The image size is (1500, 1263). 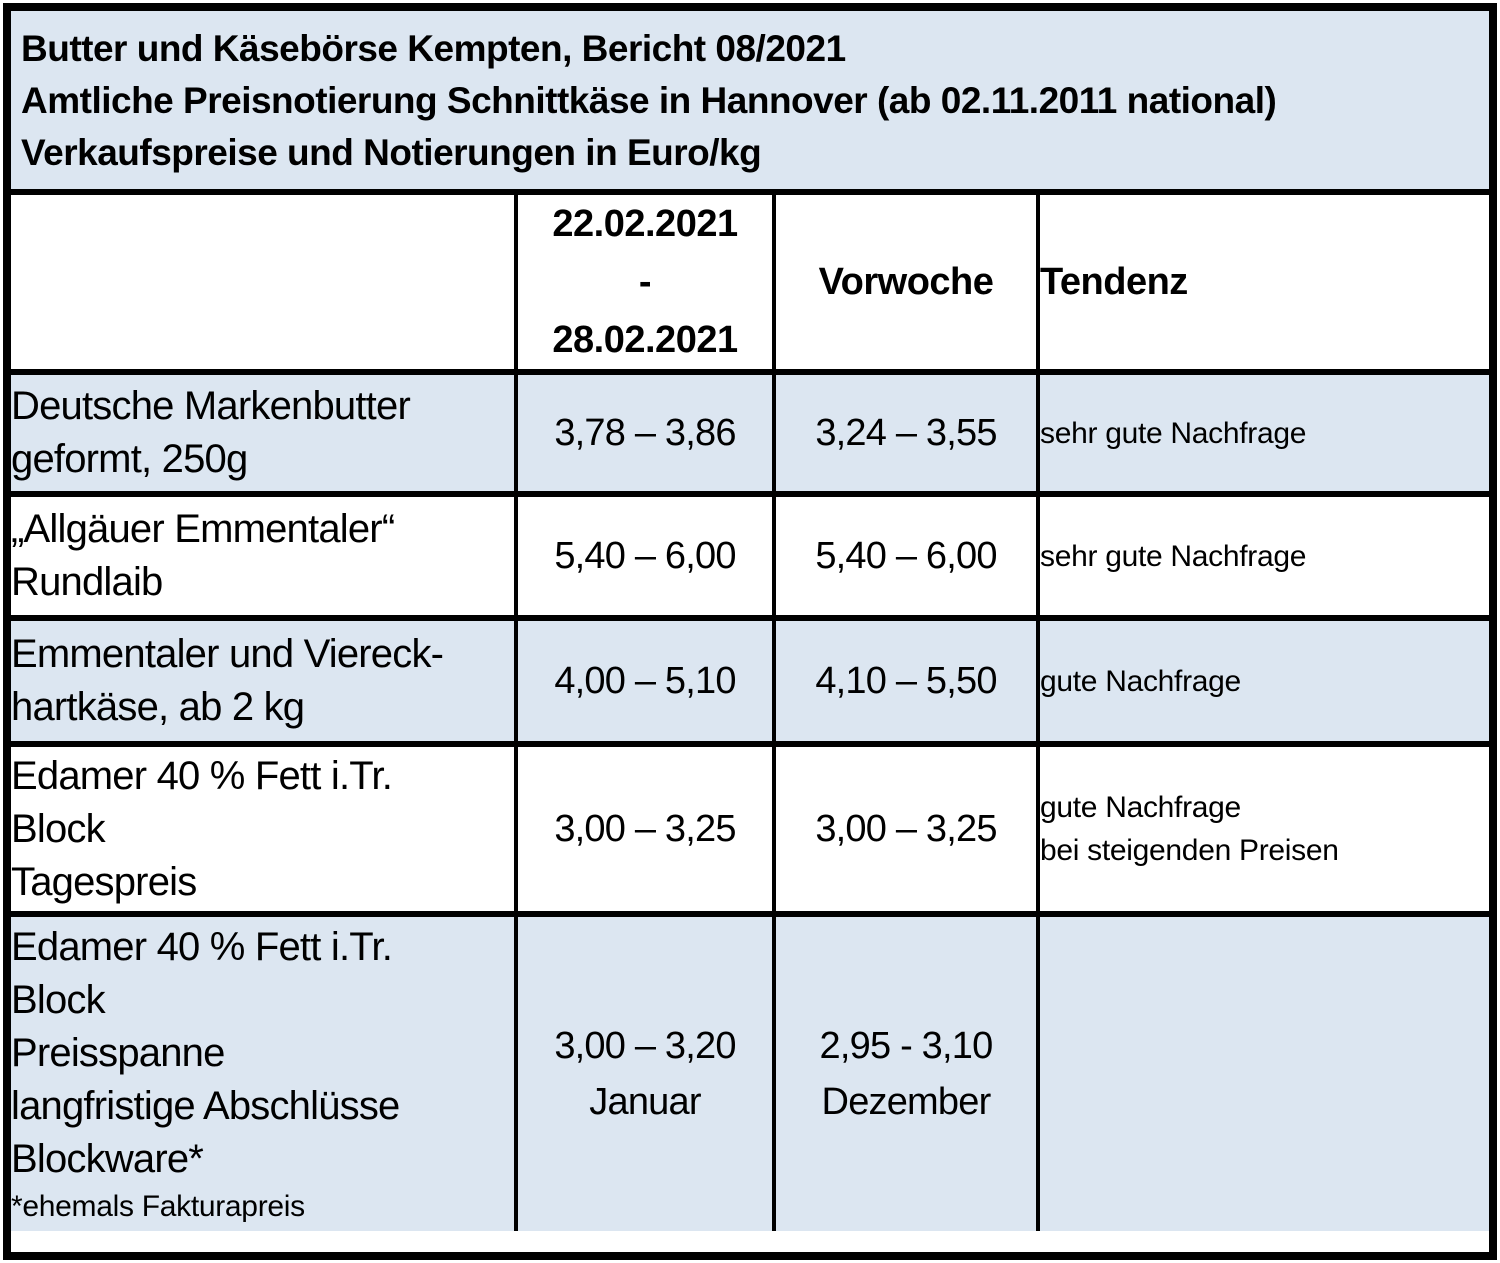 I want to click on price-prevweek-value: 5,40 – 6,00, so click(x=906, y=556).